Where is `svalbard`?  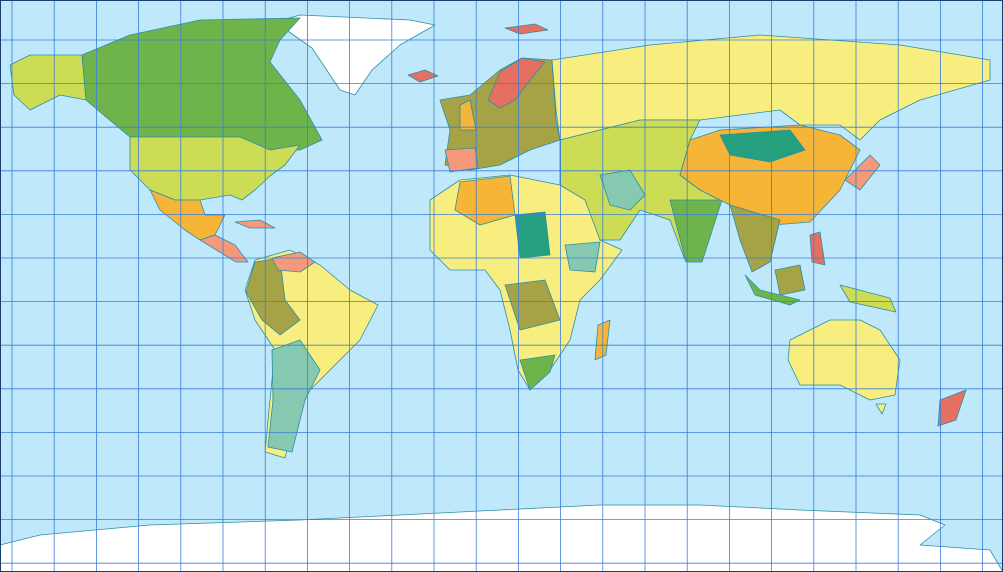 svalbard is located at coordinates (526, 29).